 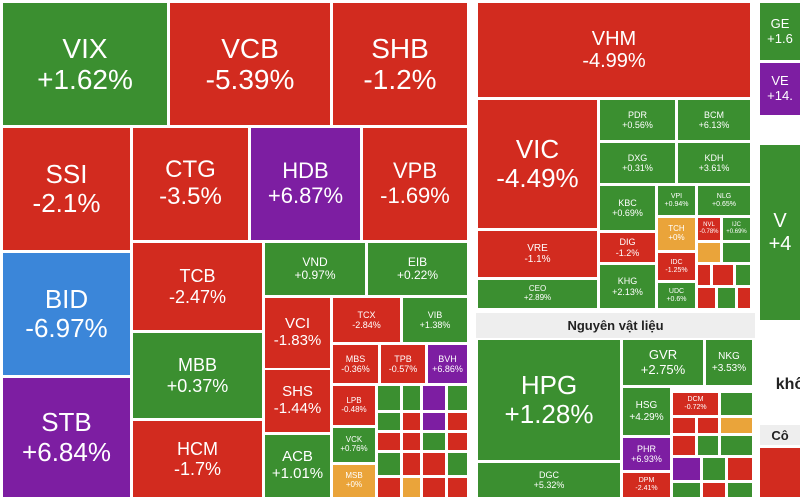 I want to click on tile: VCK +0.76%, so click(x=354, y=445).